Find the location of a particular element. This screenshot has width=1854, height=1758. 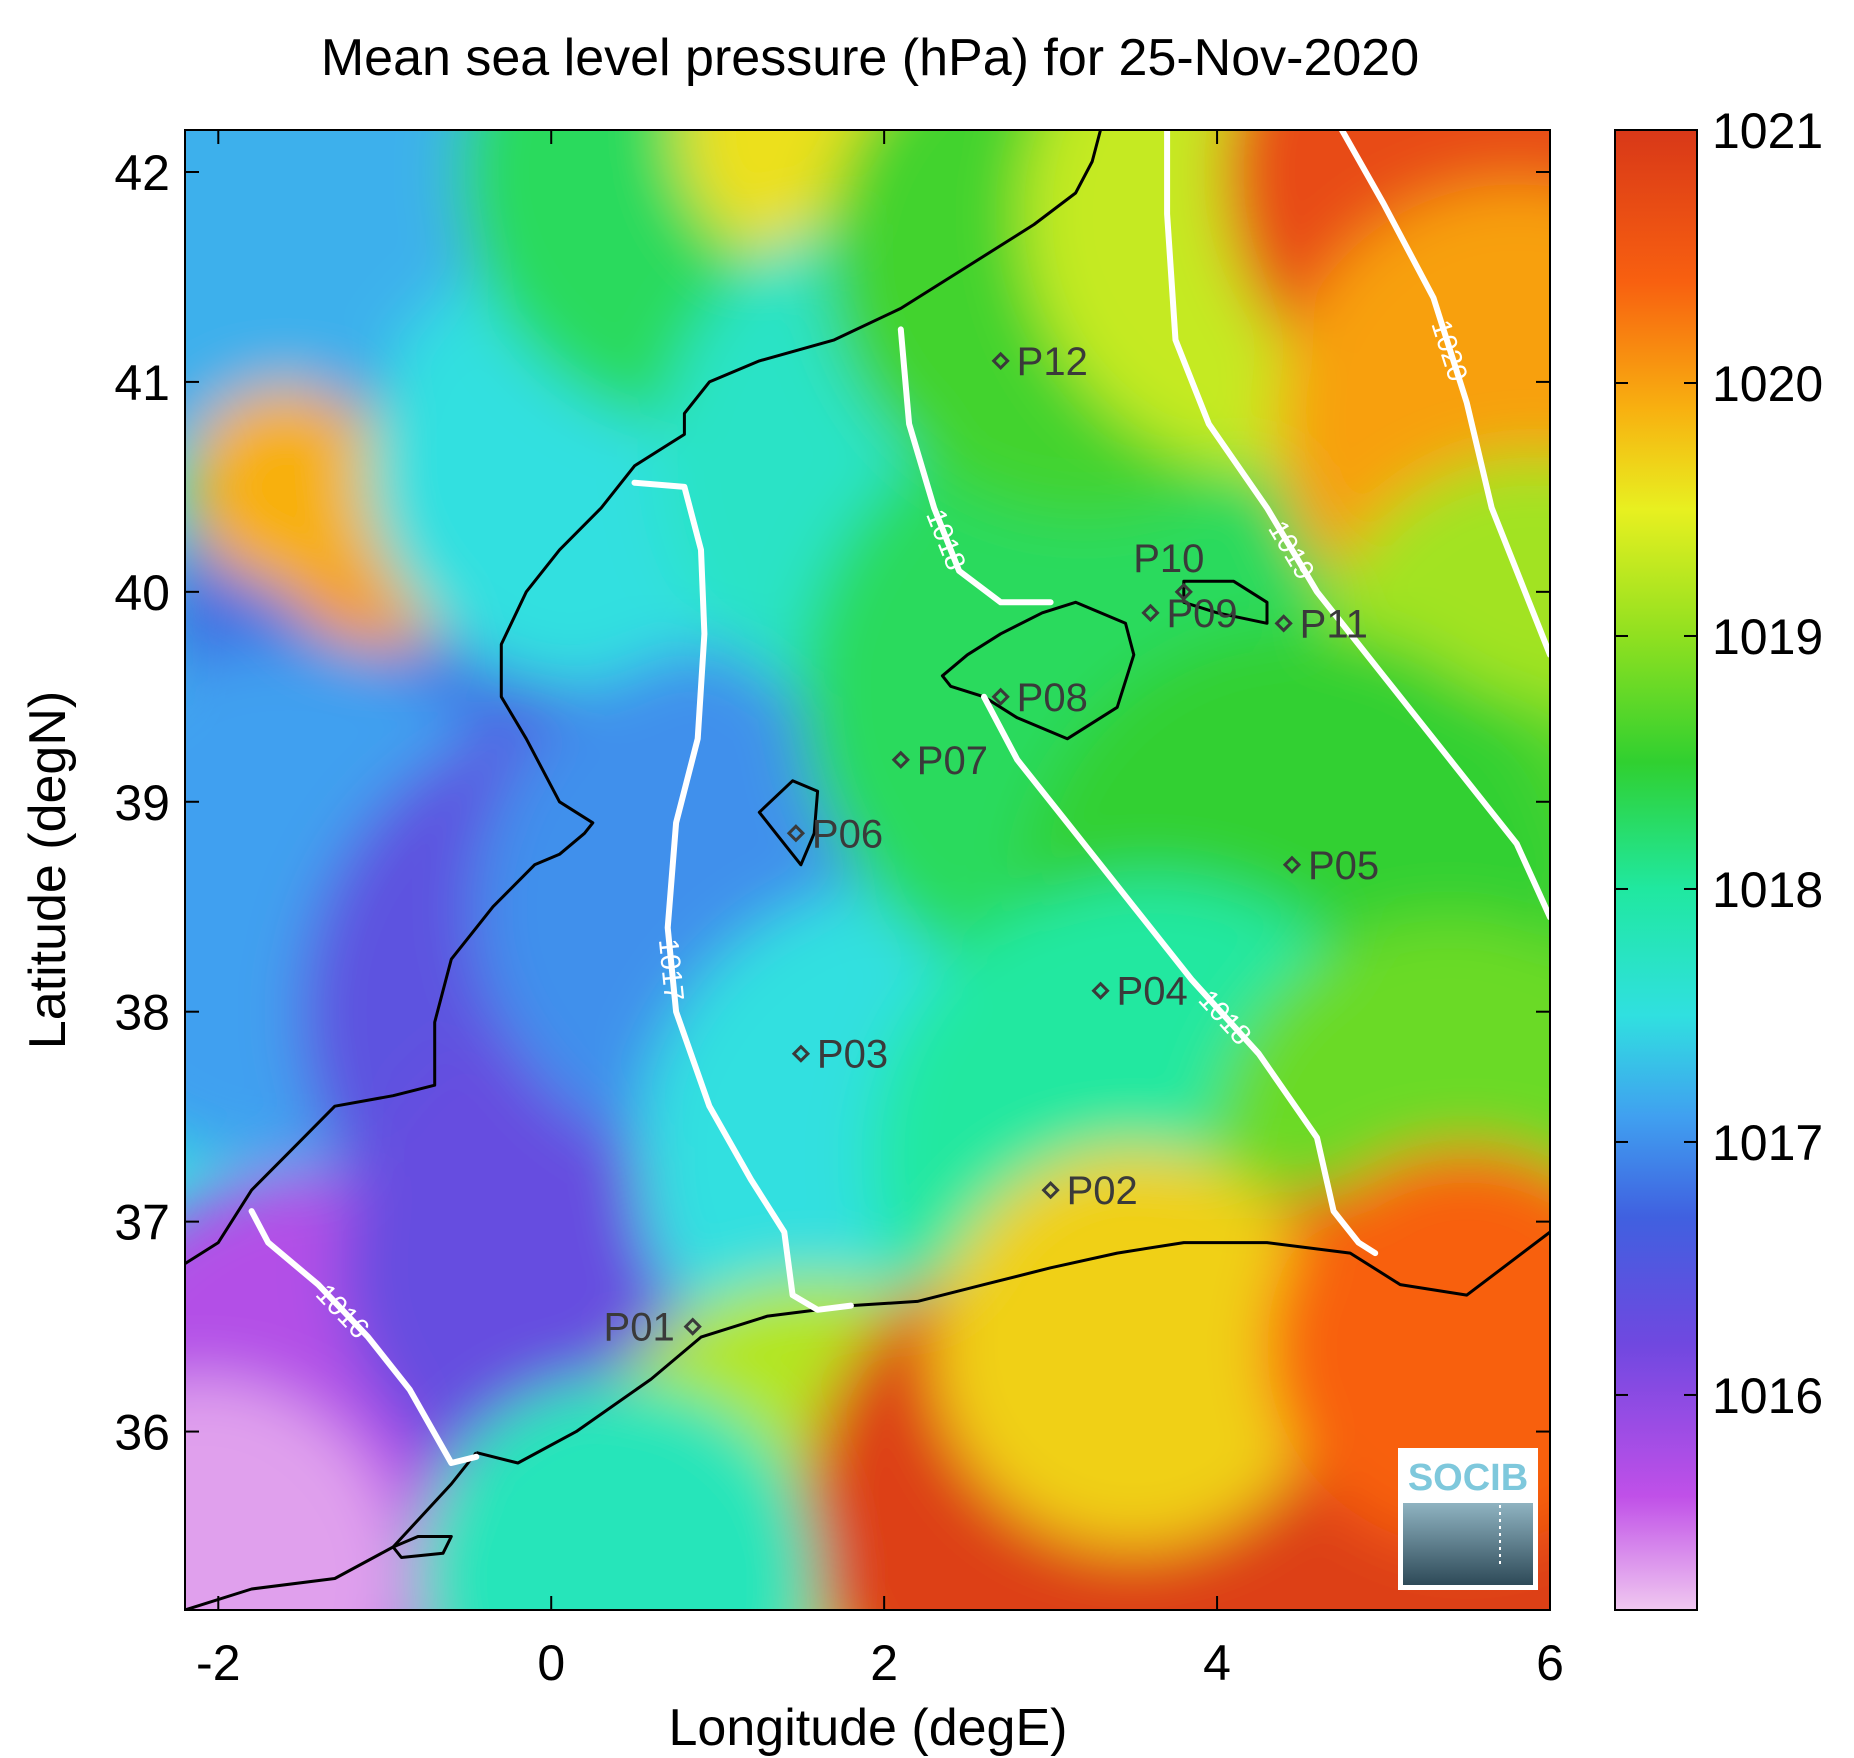

station-p11: P11 is located at coordinates (1321, 624).